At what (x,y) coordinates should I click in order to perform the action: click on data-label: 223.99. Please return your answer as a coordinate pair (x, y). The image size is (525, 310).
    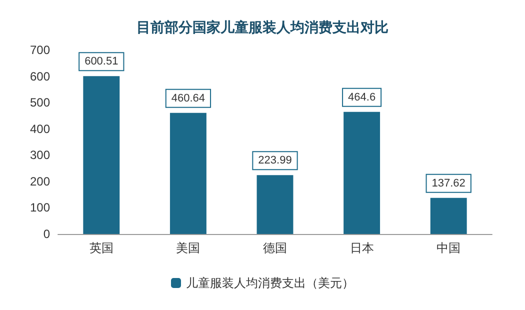
    Looking at the image, I should click on (275, 160).